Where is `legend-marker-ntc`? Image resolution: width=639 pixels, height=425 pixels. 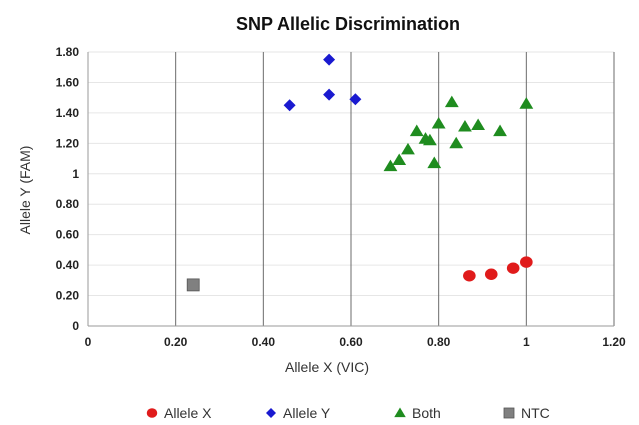 legend-marker-ntc is located at coordinates (509, 413).